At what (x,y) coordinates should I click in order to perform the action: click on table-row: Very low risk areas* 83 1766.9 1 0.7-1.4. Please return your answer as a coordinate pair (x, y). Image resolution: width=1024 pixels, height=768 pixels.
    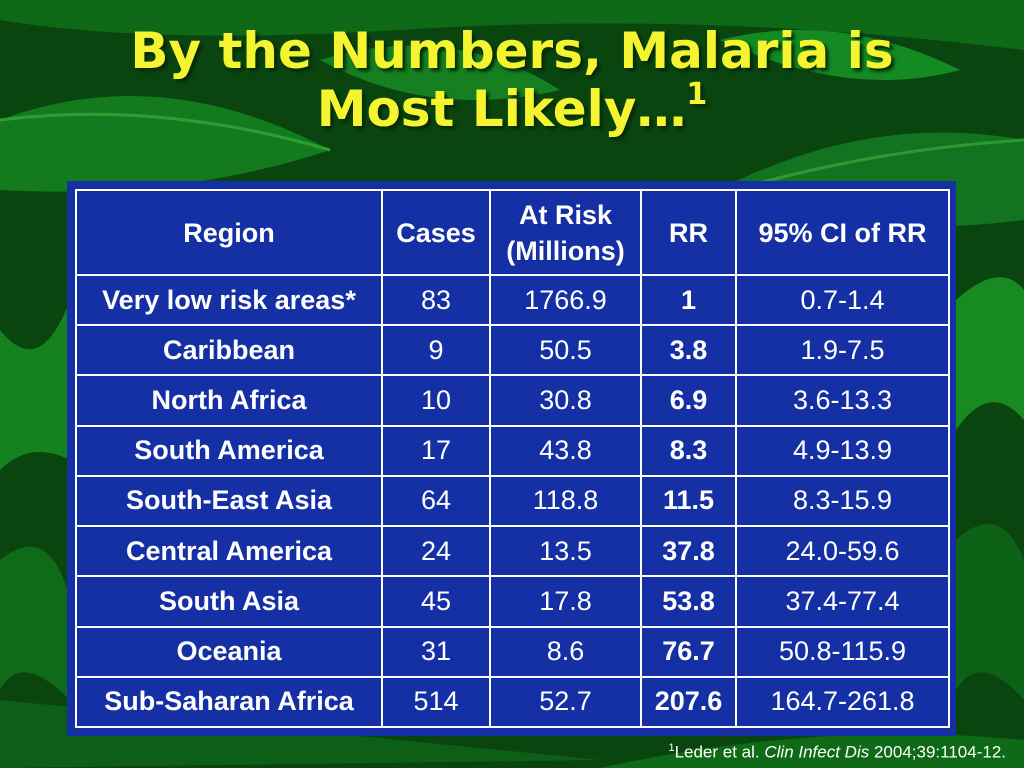
    Looking at the image, I should click on (512, 300).